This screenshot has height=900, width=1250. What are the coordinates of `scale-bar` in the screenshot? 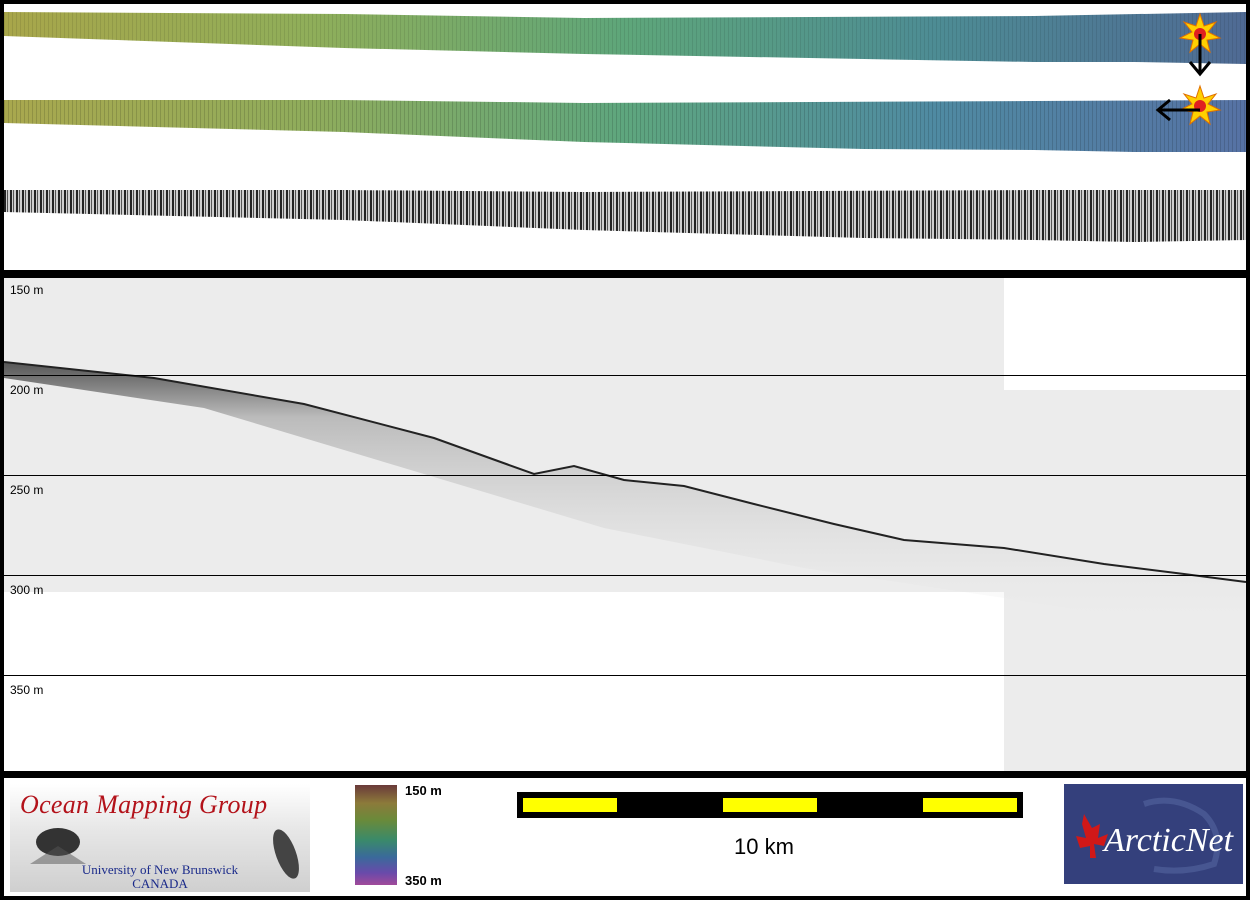 It's located at (770, 805).